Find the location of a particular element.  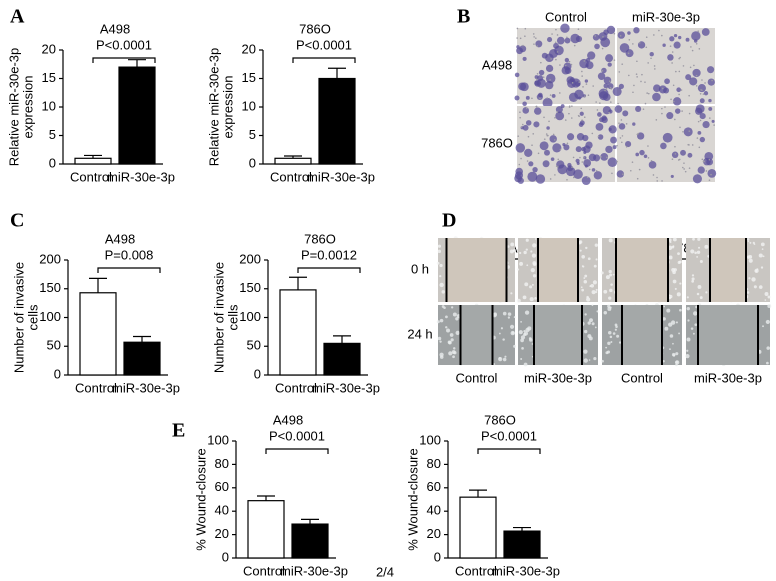

wound-gap is located at coordinates (476, 270).